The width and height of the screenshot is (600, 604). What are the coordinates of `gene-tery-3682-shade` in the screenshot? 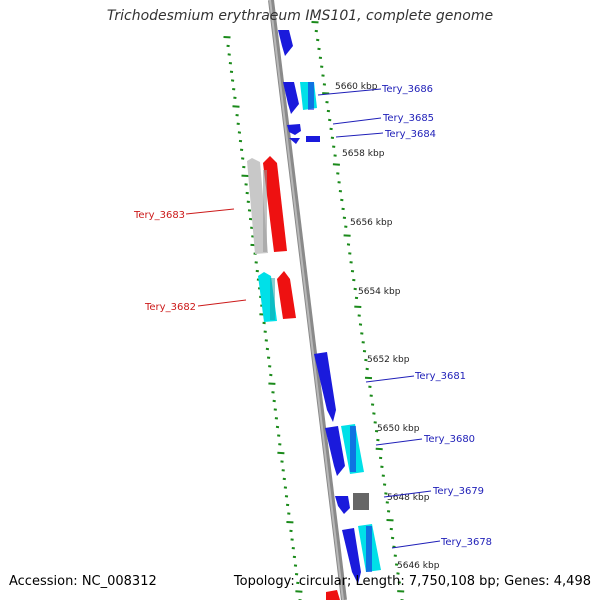 It's located at (272, 299).